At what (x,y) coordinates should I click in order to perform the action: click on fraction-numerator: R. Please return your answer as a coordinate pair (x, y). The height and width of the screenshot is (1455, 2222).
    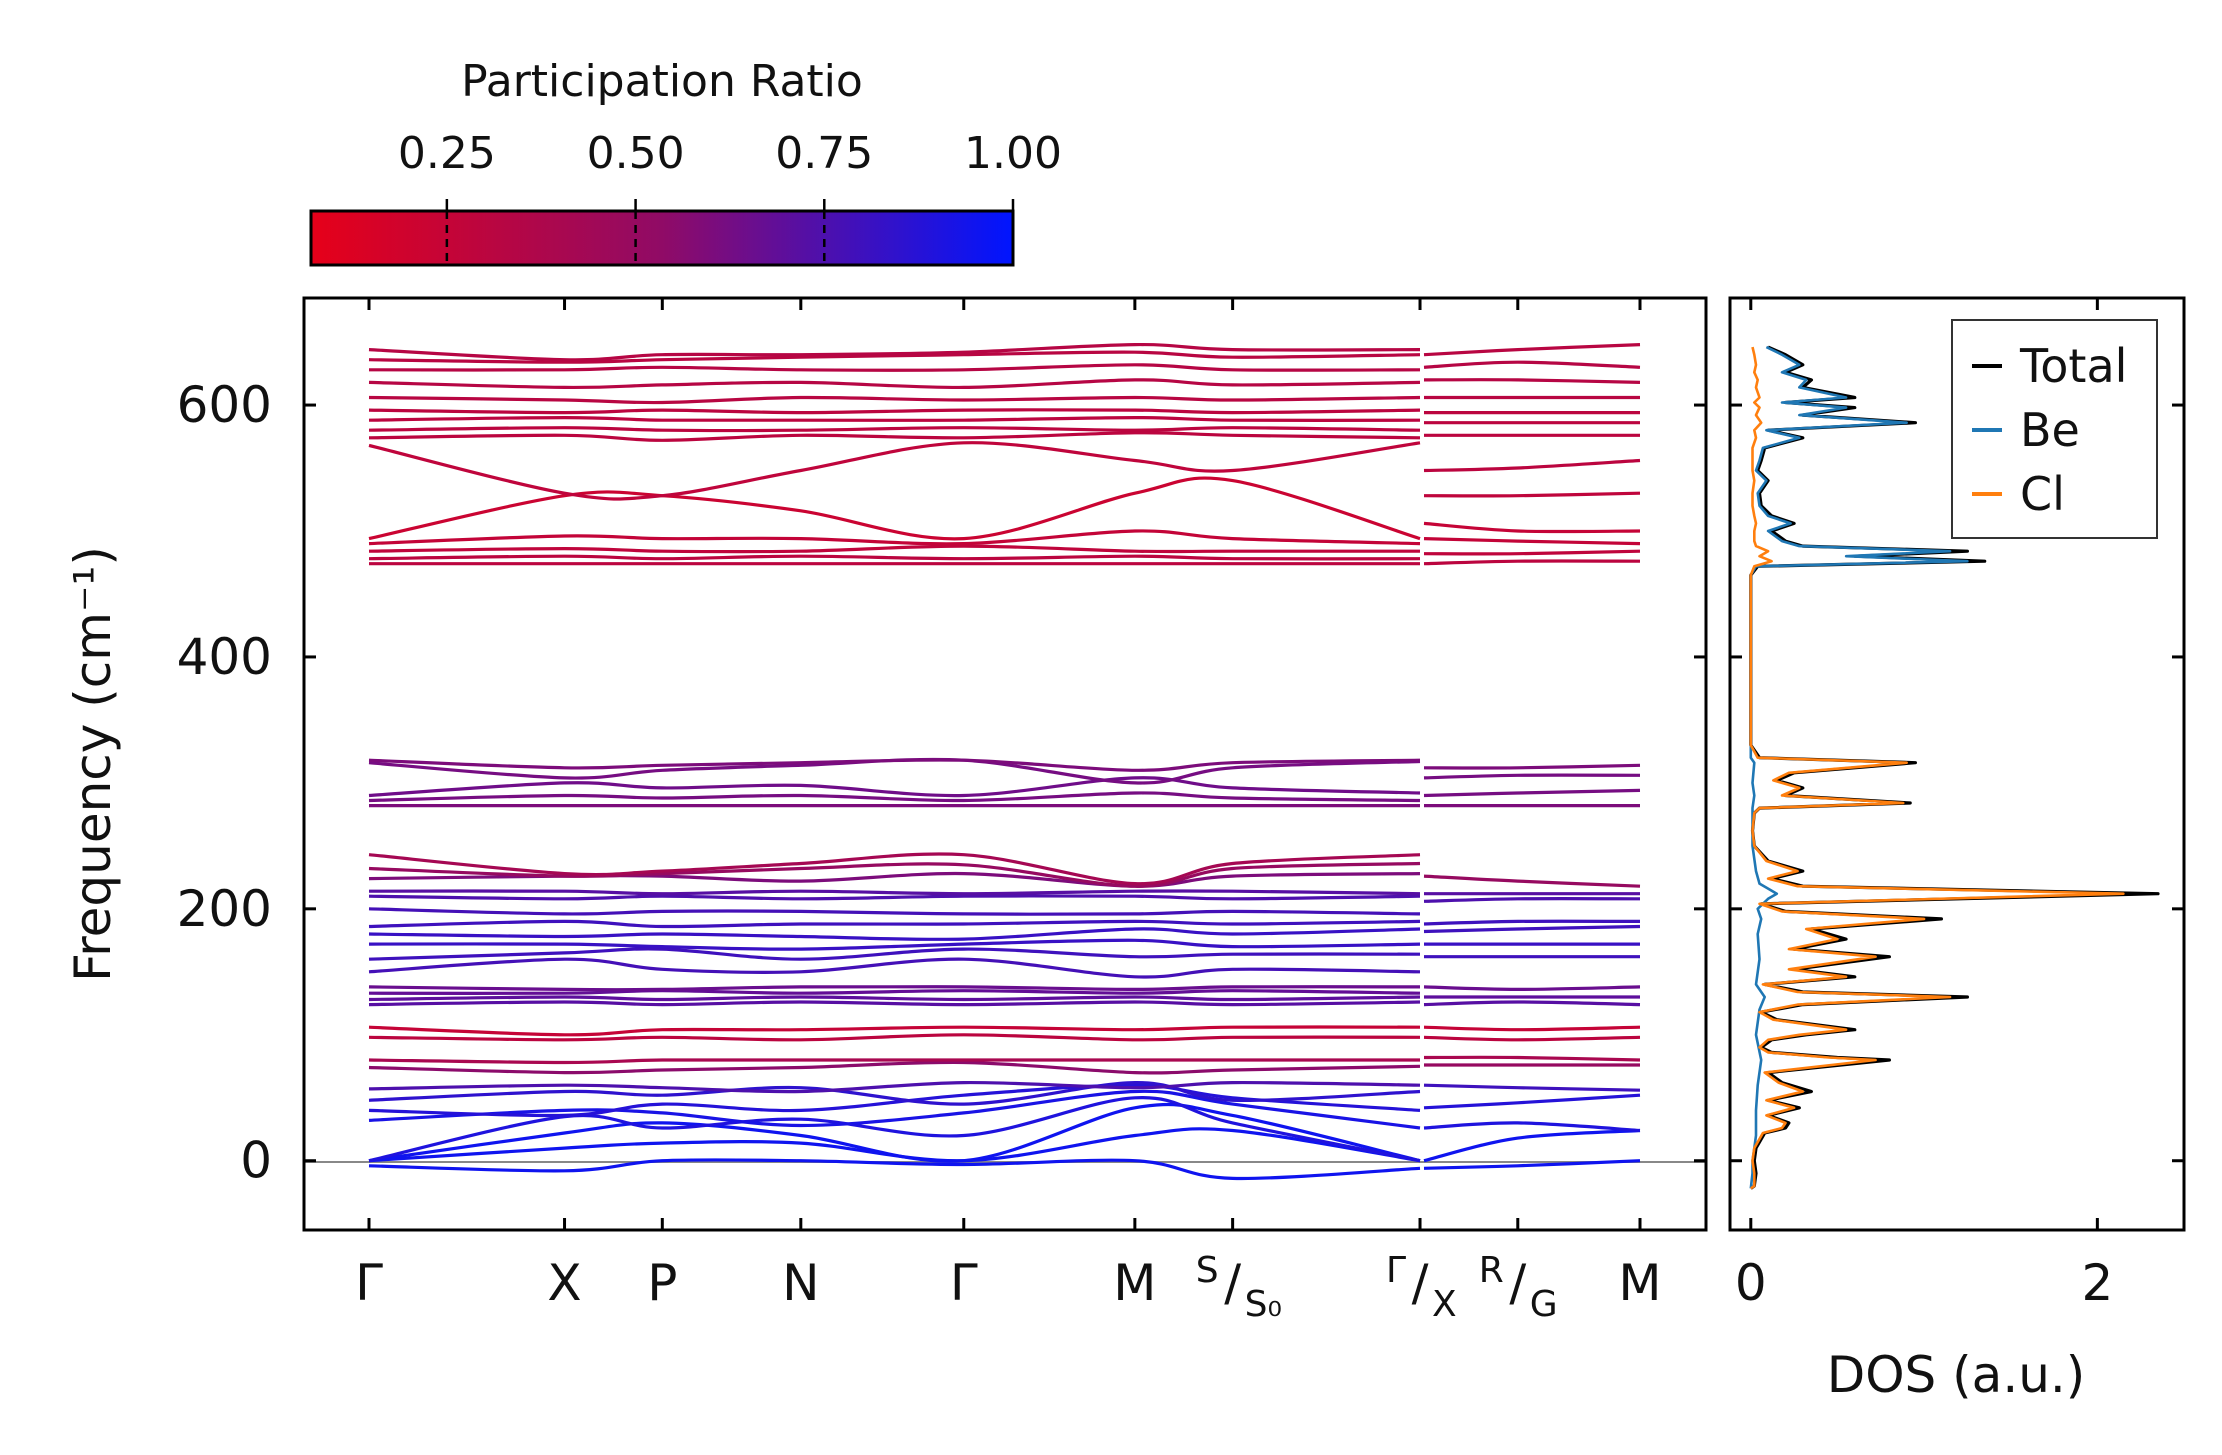
    Looking at the image, I should click on (1491, 1270).